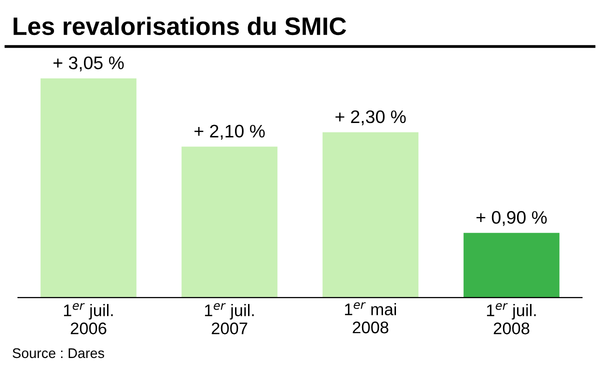 The width and height of the screenshot is (600, 372). I want to click on data-label: + 2,30 %, so click(371, 118).